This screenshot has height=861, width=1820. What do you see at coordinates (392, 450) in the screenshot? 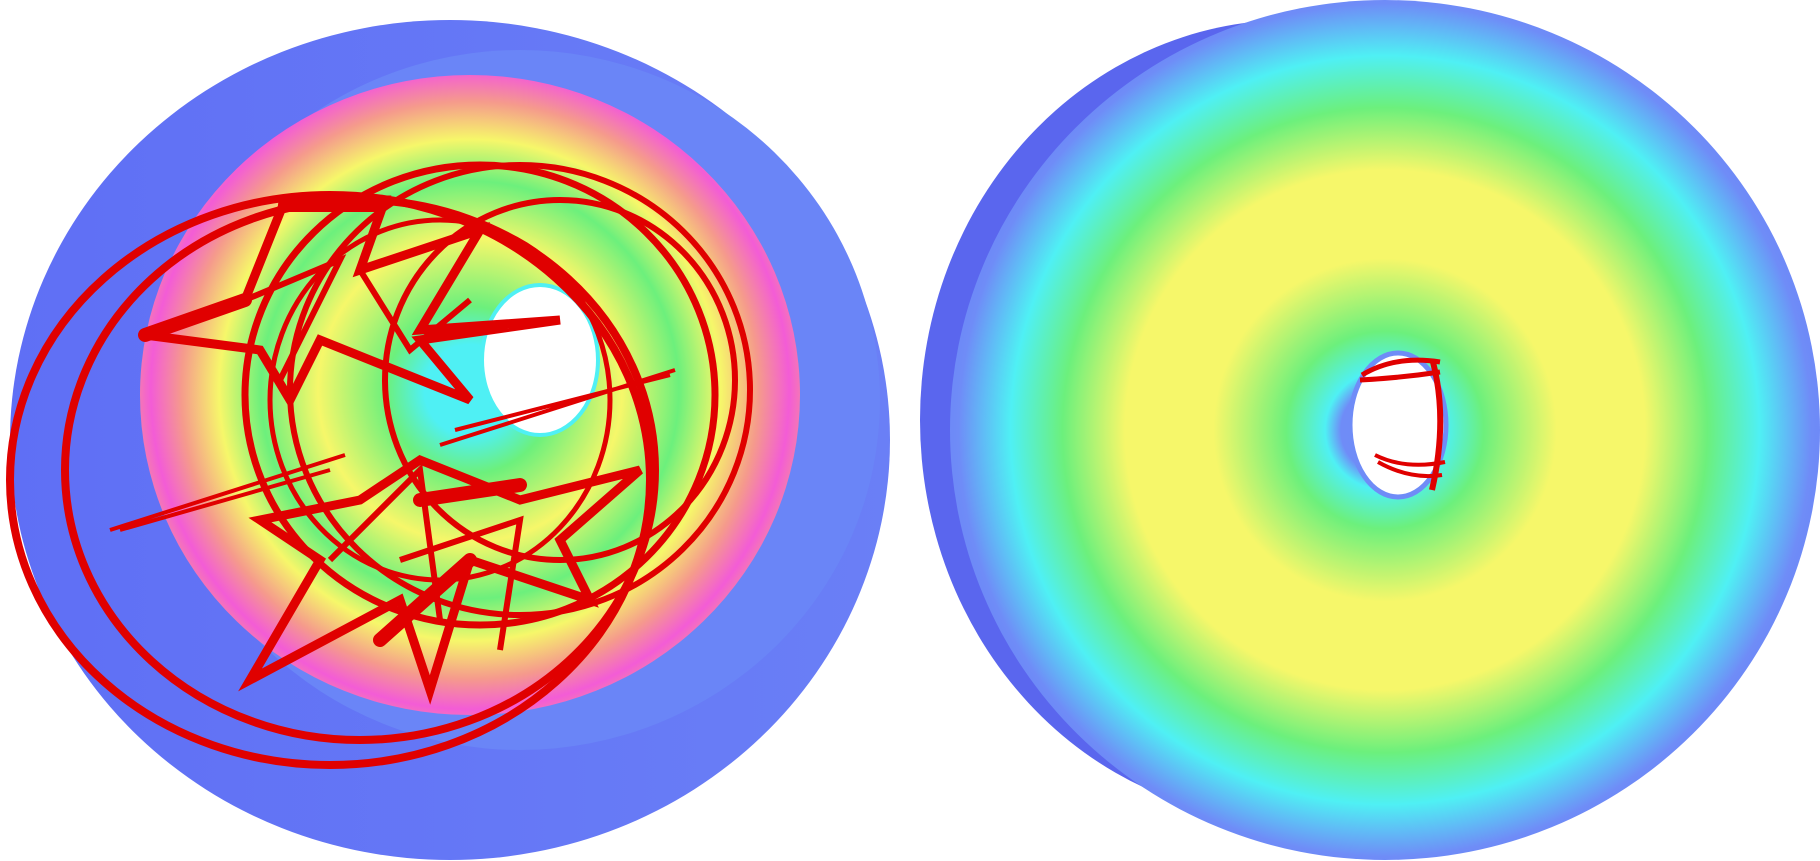
I see `coil-spike` at bounding box center [392, 450].